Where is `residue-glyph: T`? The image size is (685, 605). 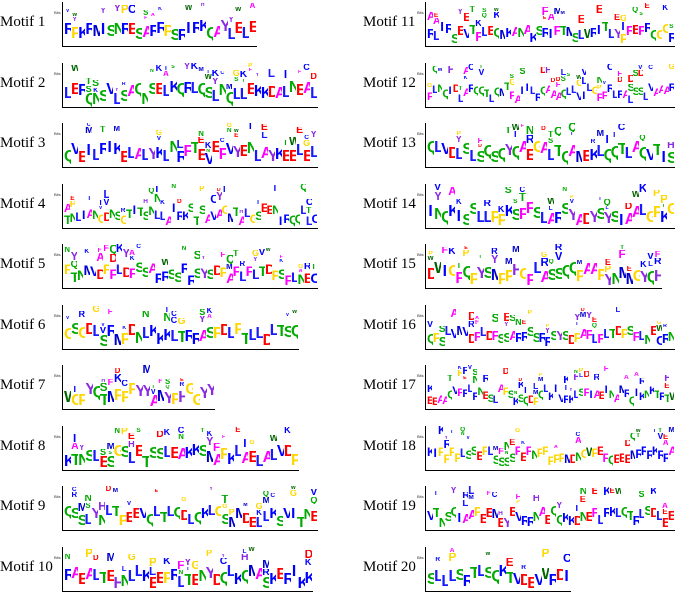 residue-glyph: T is located at coordinates (88, 81).